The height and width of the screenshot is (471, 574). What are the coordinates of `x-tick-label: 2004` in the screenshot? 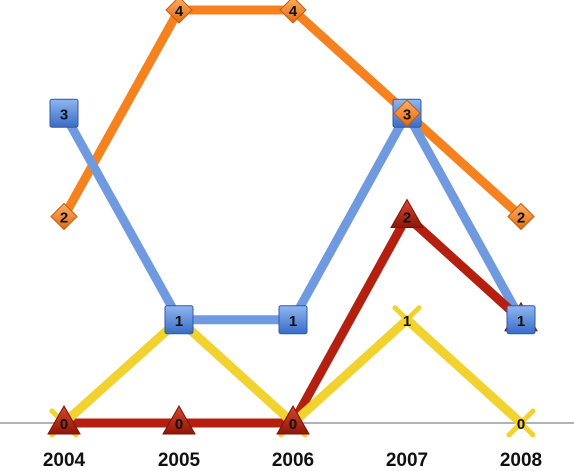 It's located at (64, 460).